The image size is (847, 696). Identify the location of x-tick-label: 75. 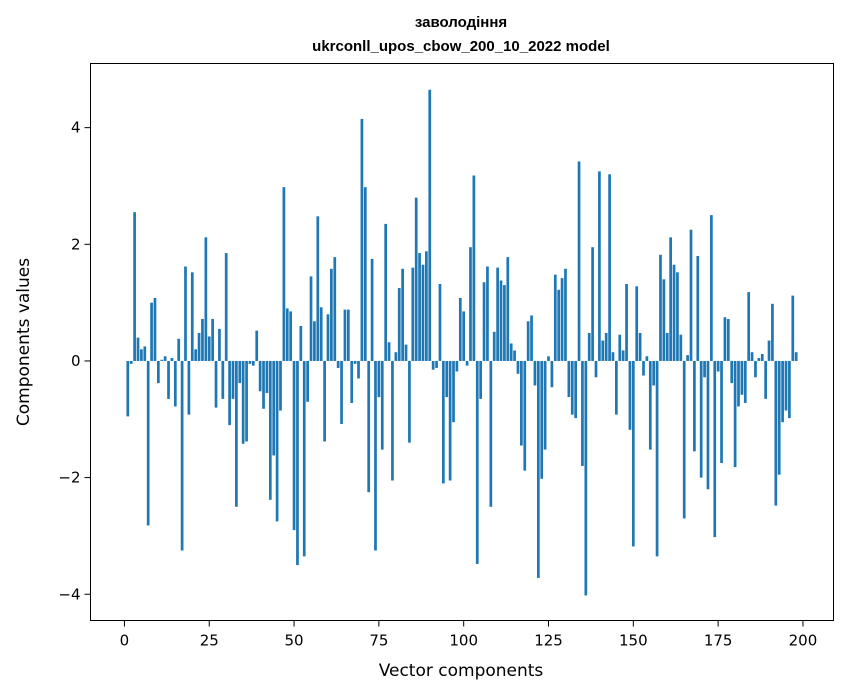
(378, 641).